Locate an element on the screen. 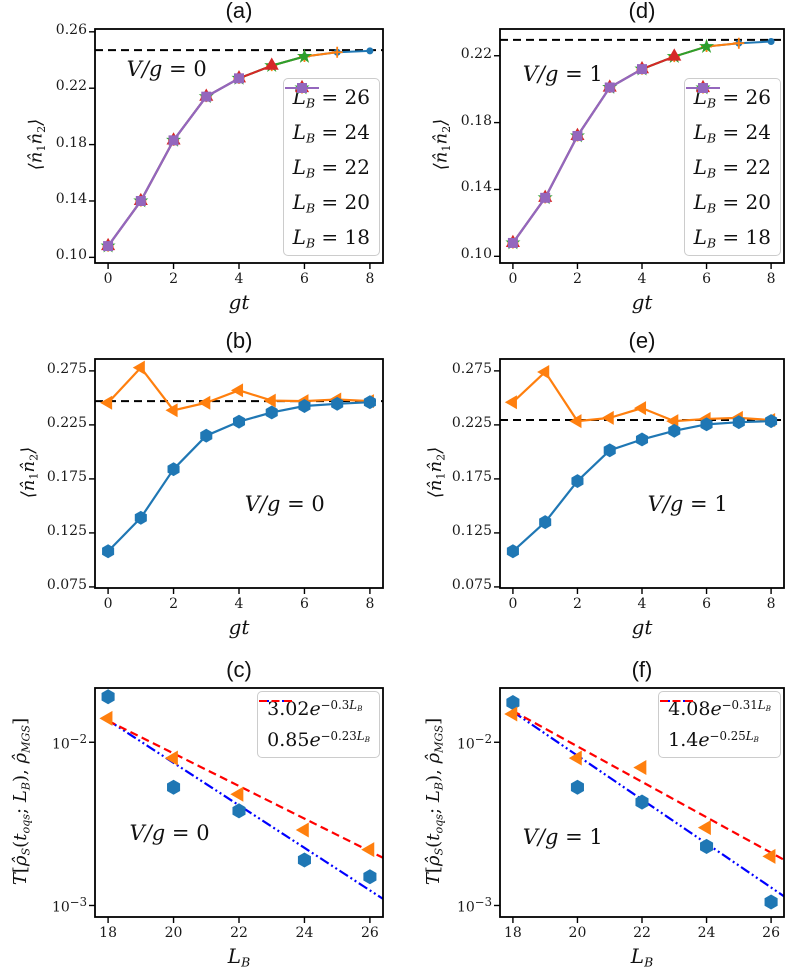 This screenshot has height=974, width=797. x-tick-label-c-1: 20 is located at coordinates (173, 933).